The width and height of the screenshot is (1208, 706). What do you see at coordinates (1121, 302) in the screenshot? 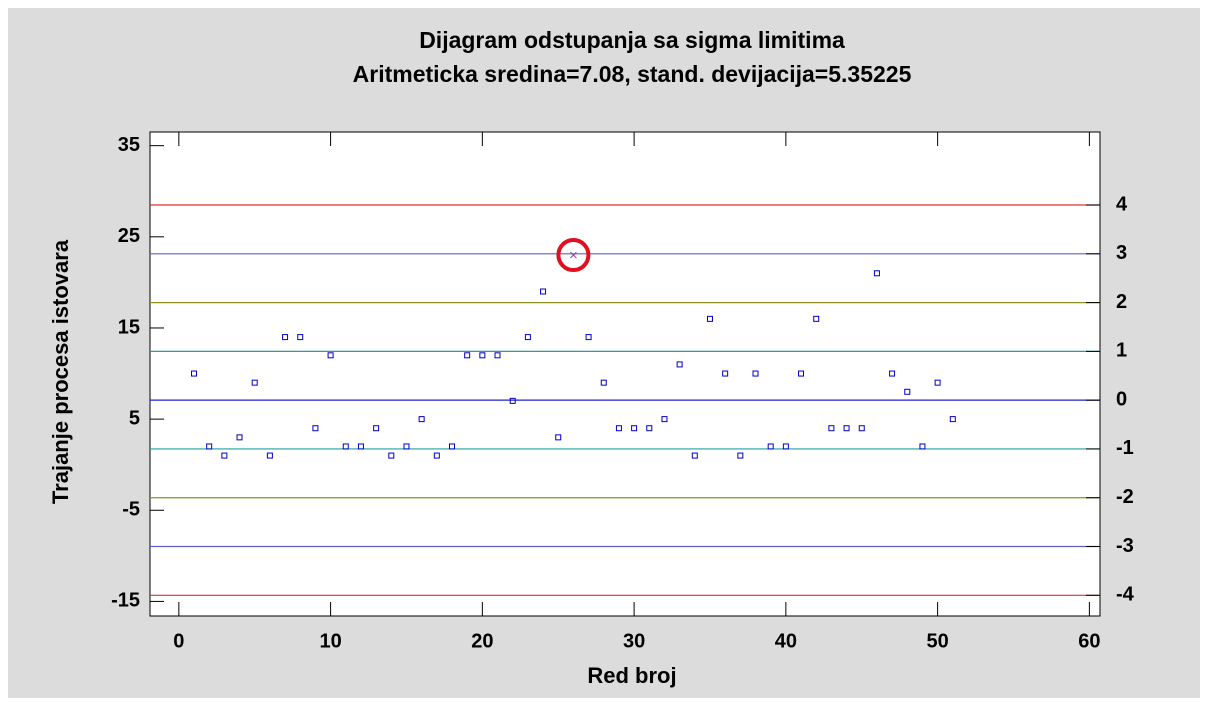
I see `y2-tick-label: 2` at bounding box center [1121, 302].